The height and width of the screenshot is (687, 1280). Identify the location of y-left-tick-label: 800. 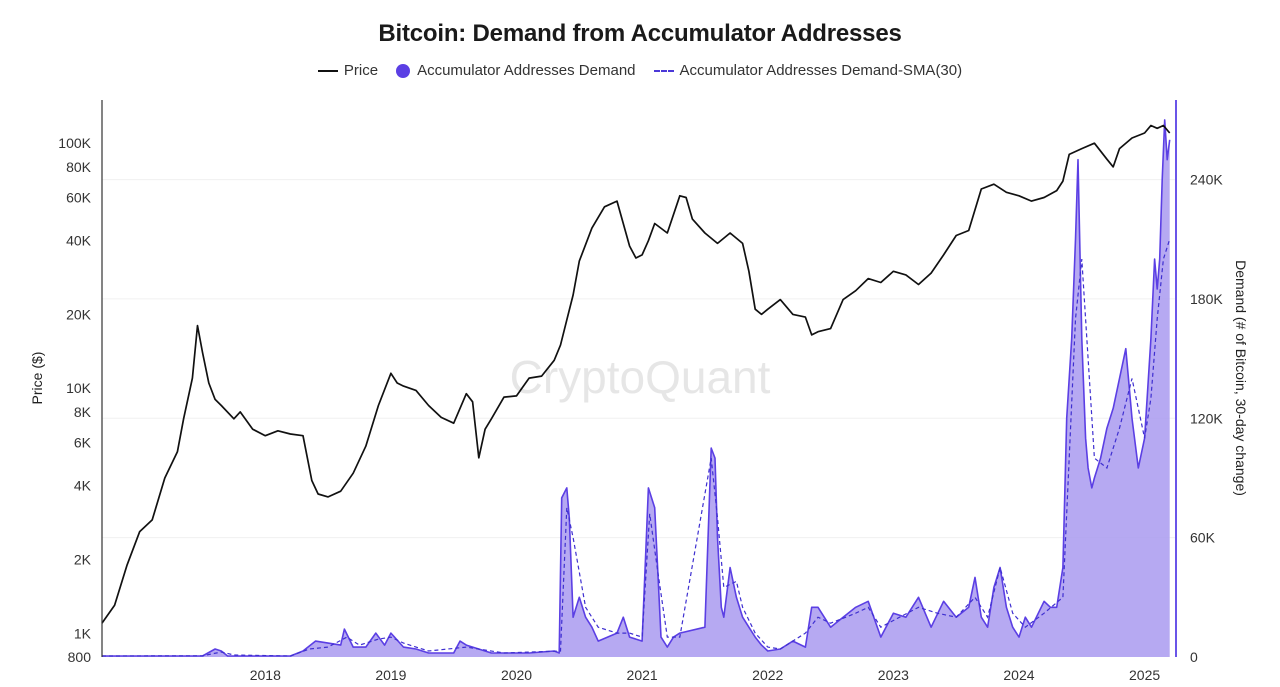
(80, 657).